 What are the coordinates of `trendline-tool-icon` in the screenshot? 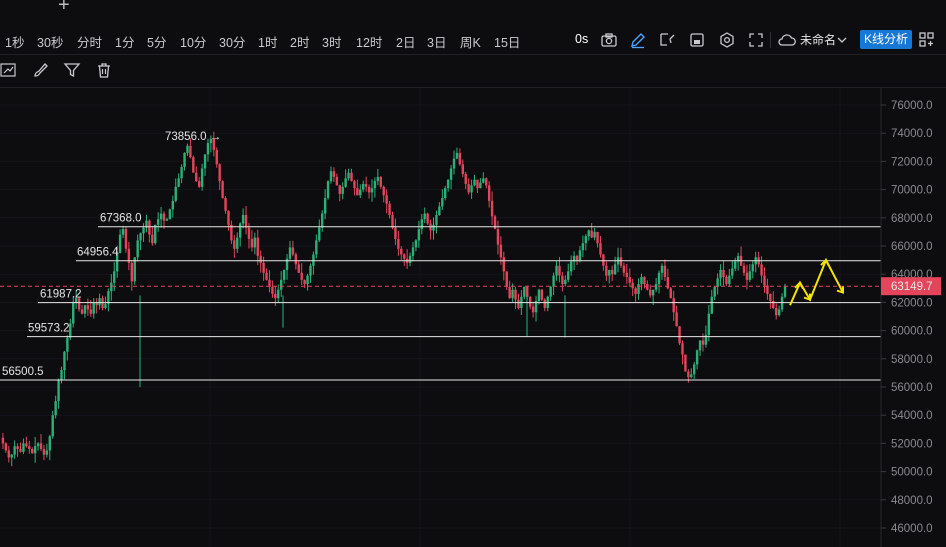 It's located at (9, 70).